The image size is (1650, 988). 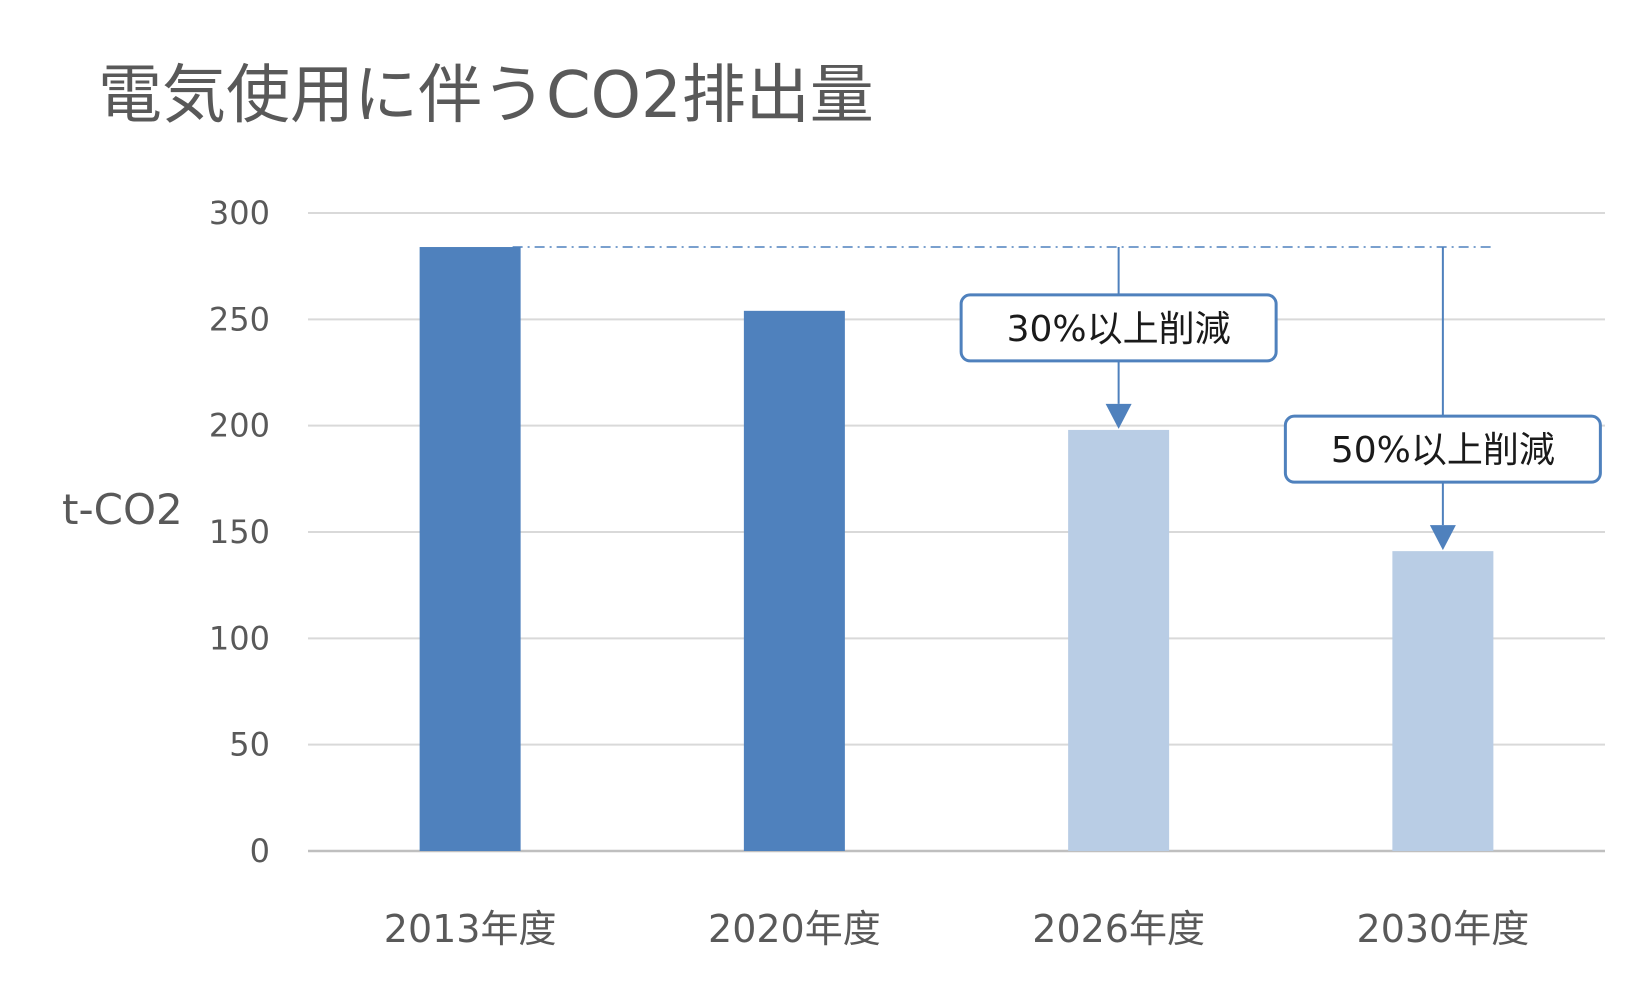 I want to click on bar-2030年度, so click(x=1443, y=701).